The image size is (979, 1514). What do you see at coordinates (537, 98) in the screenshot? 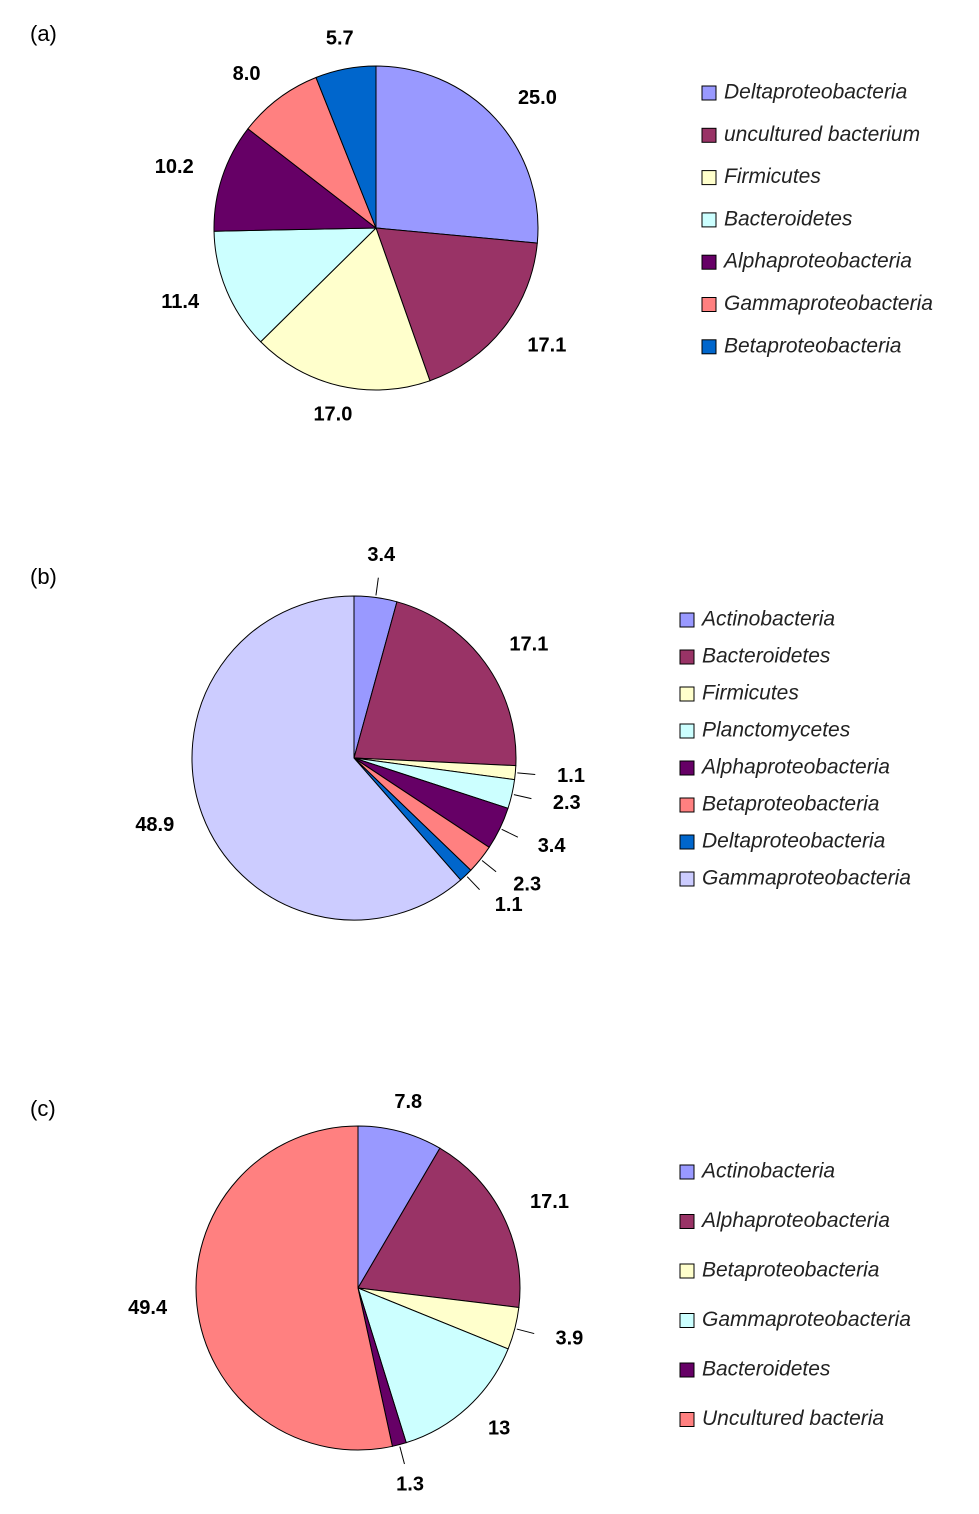
I see `data-label: 25.0` at bounding box center [537, 98].